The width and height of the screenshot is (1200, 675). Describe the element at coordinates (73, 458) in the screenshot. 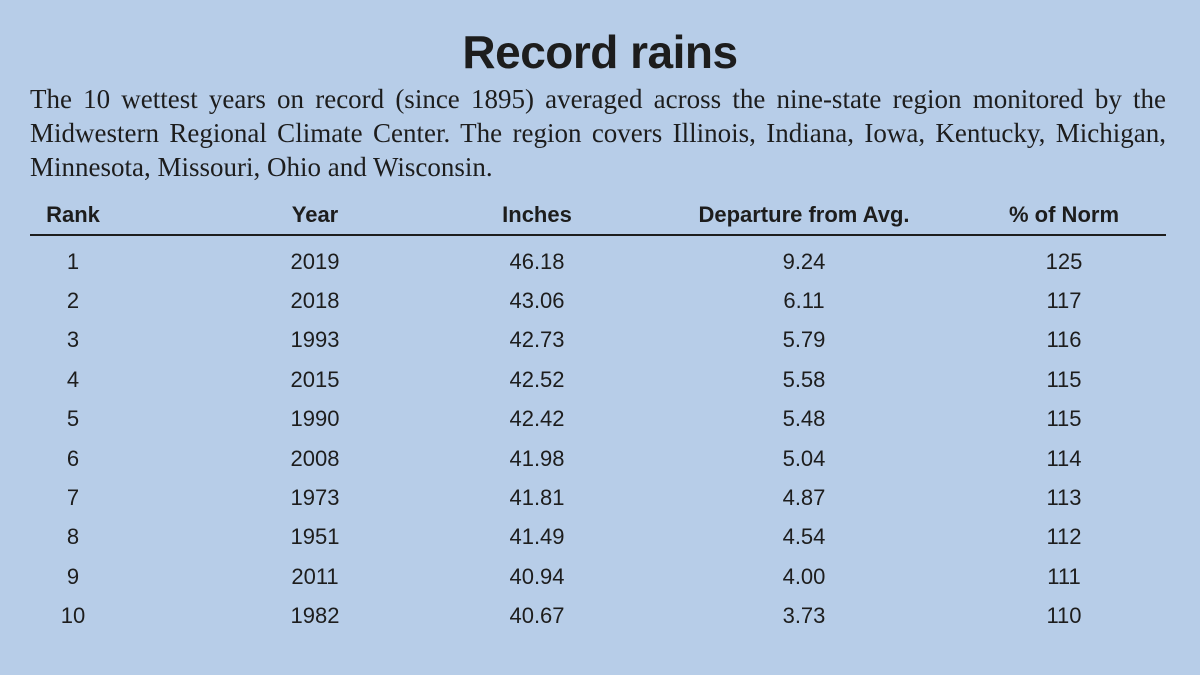

I see `rank-cell: 6` at that location.